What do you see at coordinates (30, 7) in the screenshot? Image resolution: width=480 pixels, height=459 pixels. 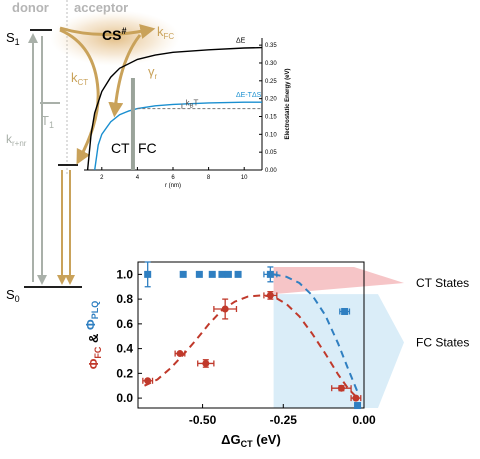 I see `donor-label: donor` at bounding box center [30, 7].